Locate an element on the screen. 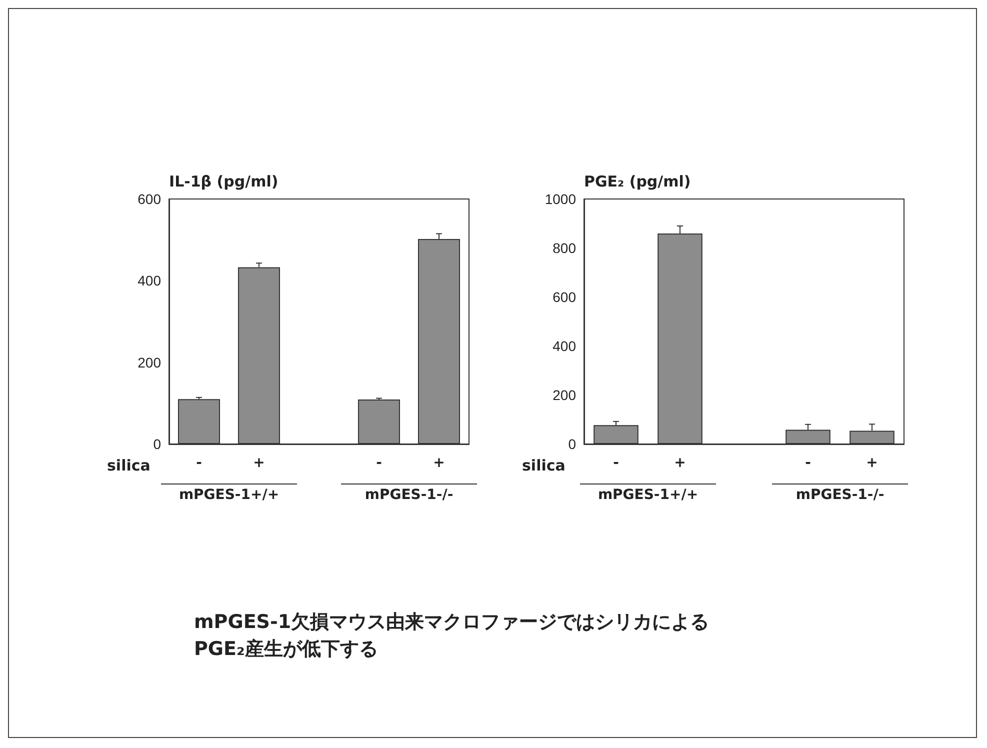 This screenshot has width=987, height=748. y-tick-label: 800 is located at coordinates (564, 248).